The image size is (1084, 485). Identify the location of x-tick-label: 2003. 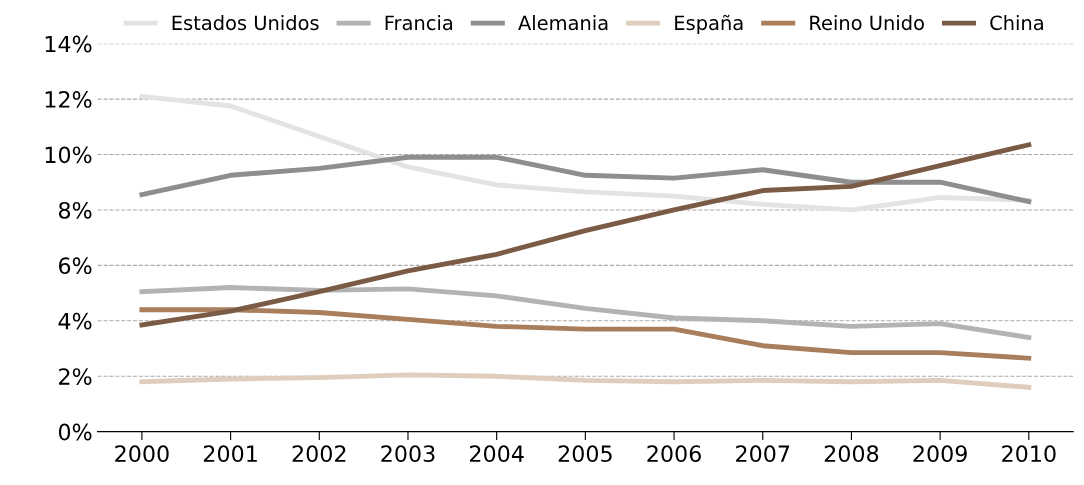
(408, 454).